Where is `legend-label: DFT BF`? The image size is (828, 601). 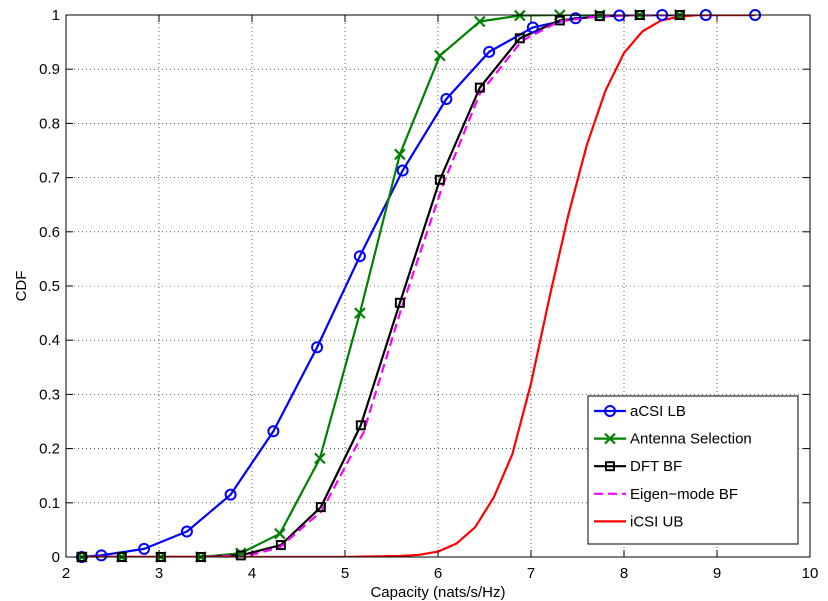 legend-label: DFT BF is located at coordinates (656, 466).